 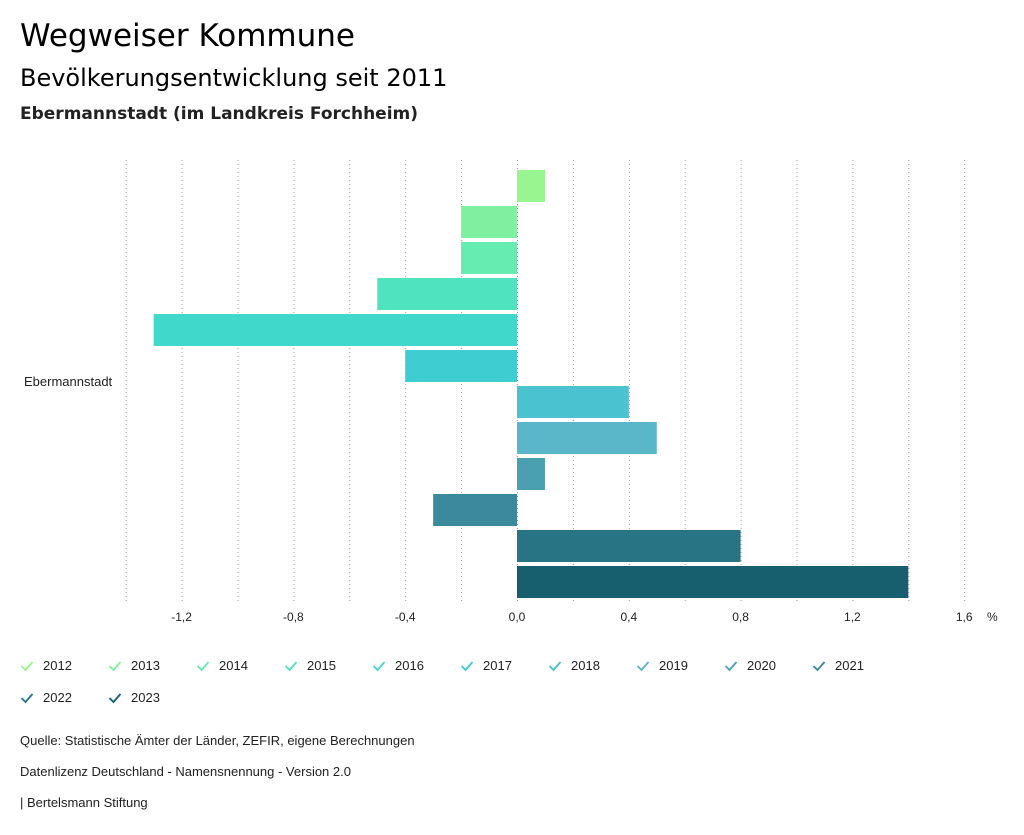 What do you see at coordinates (475, 510) in the screenshot?
I see `bar-2021` at bounding box center [475, 510].